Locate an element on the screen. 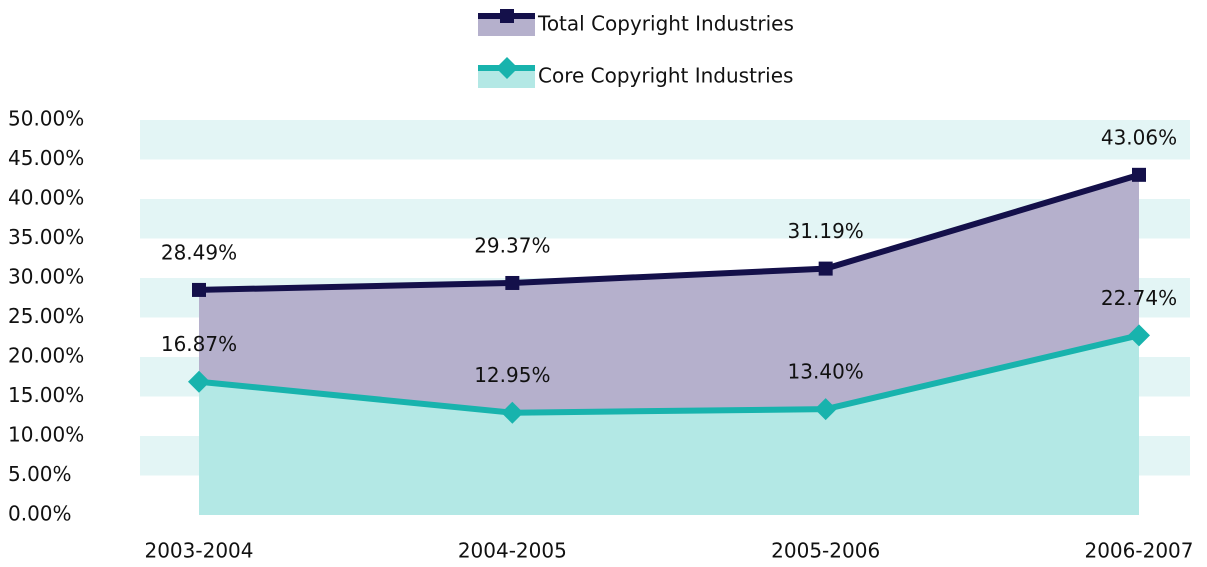 This screenshot has width=1207, height=567. y-tick-label: 35.00% is located at coordinates (46, 237).